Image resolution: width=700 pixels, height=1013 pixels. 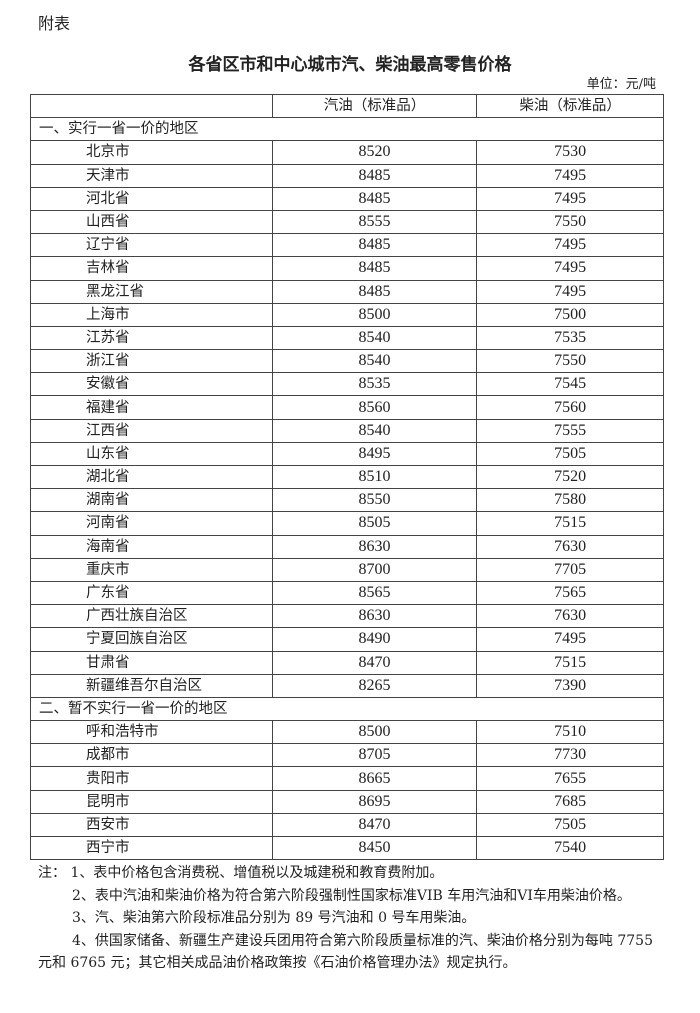 I want to click on section-label: 二、暂不实行一省一价的地区, so click(x=347, y=709).